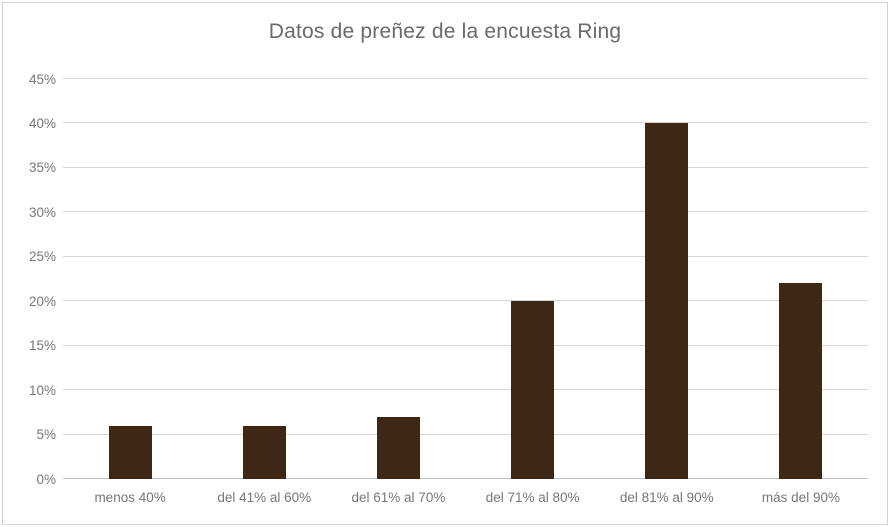  I want to click on y-tick-label: 40%, so click(42, 123).